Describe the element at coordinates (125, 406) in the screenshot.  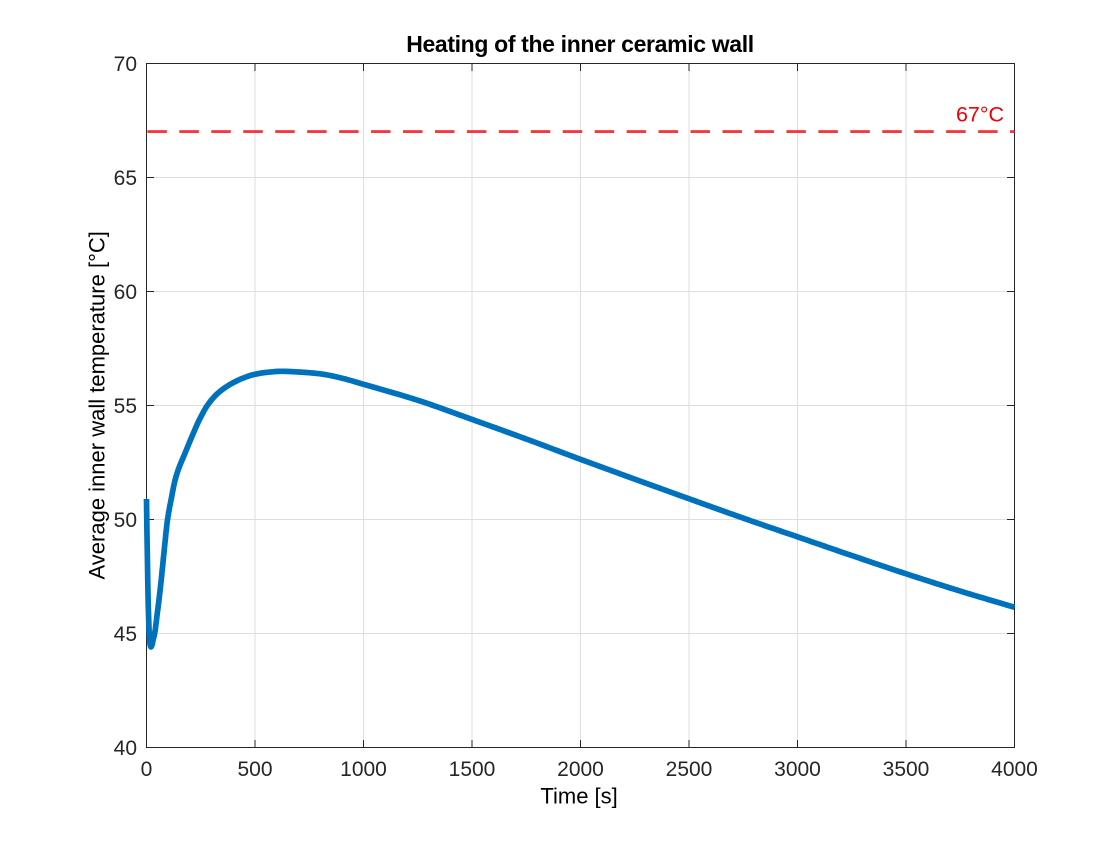
I see `svg-text: 55` at that location.